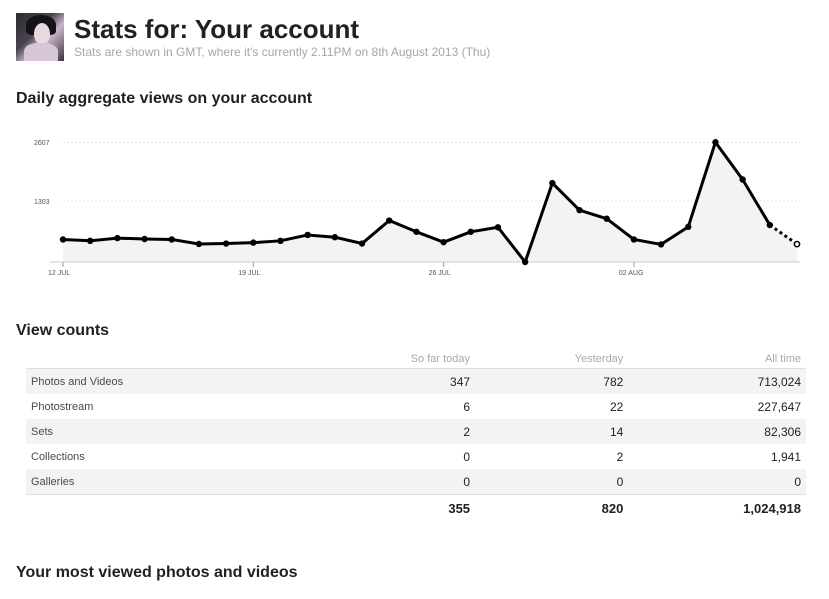  Describe the element at coordinates (416, 456) in the screenshot. I see `table-row: Collections 0 2 1,941` at that location.